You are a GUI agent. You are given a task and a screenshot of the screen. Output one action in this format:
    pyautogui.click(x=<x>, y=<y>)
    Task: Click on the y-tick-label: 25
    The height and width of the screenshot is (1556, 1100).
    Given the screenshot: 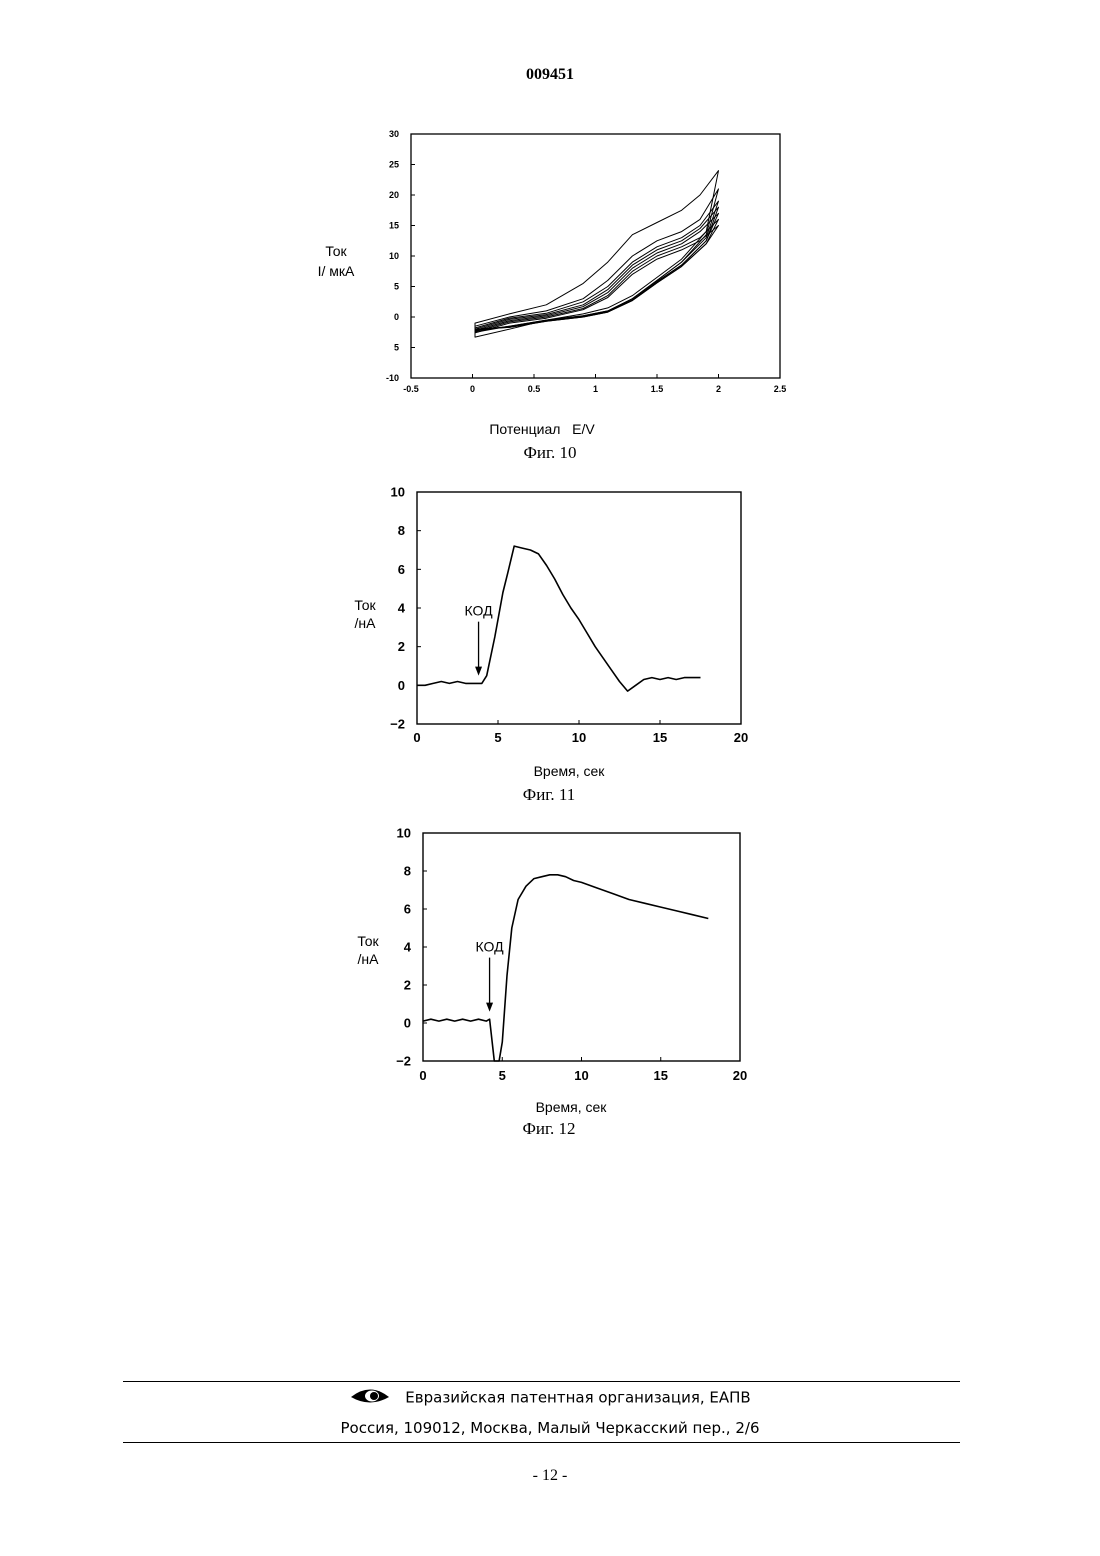 What is the action you would take?
    pyautogui.click(x=394, y=165)
    